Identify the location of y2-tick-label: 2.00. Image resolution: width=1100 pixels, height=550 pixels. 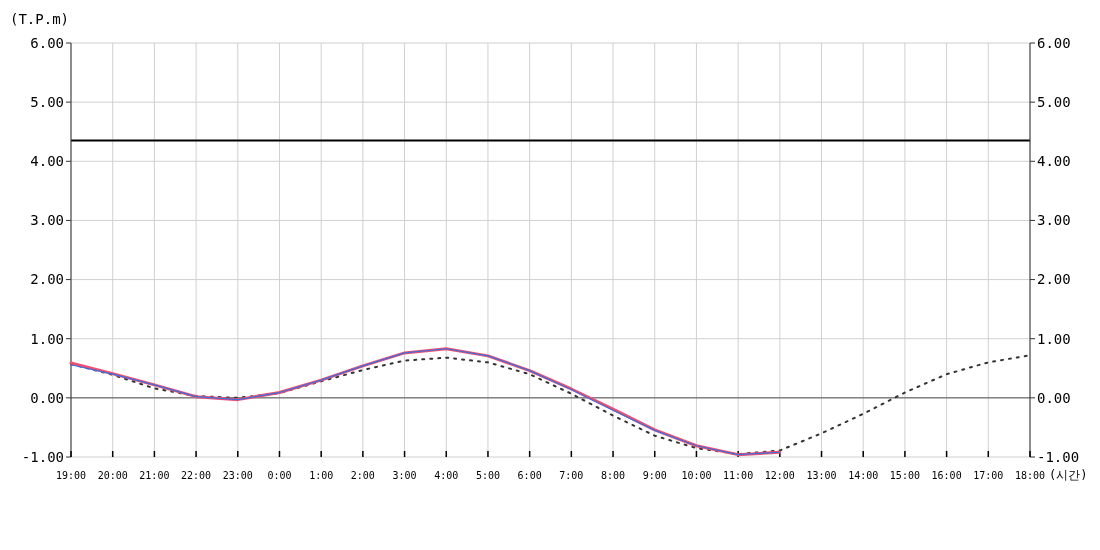
(1054, 279).